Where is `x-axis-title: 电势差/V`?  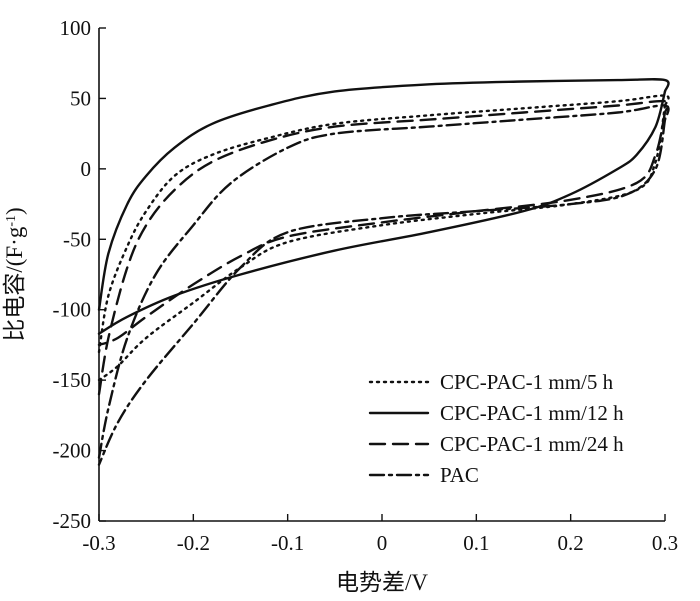
x-axis-title: 电势差/V is located at coordinates (382, 582).